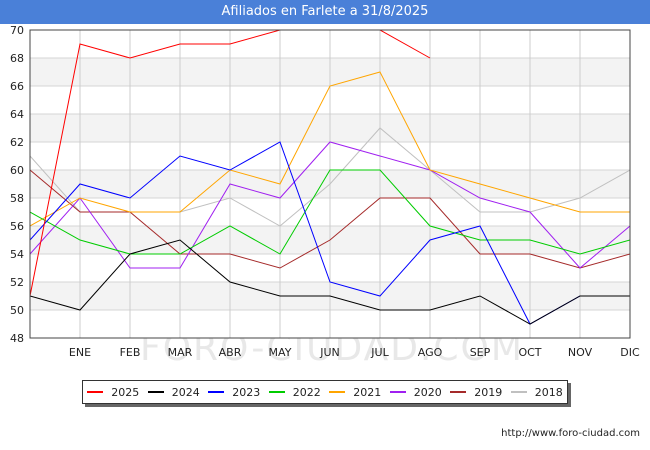 Image resolution: width=650 pixels, height=450 pixels. Describe the element at coordinates (185, 392) in the screenshot. I see `legend-label: 2024` at that location.